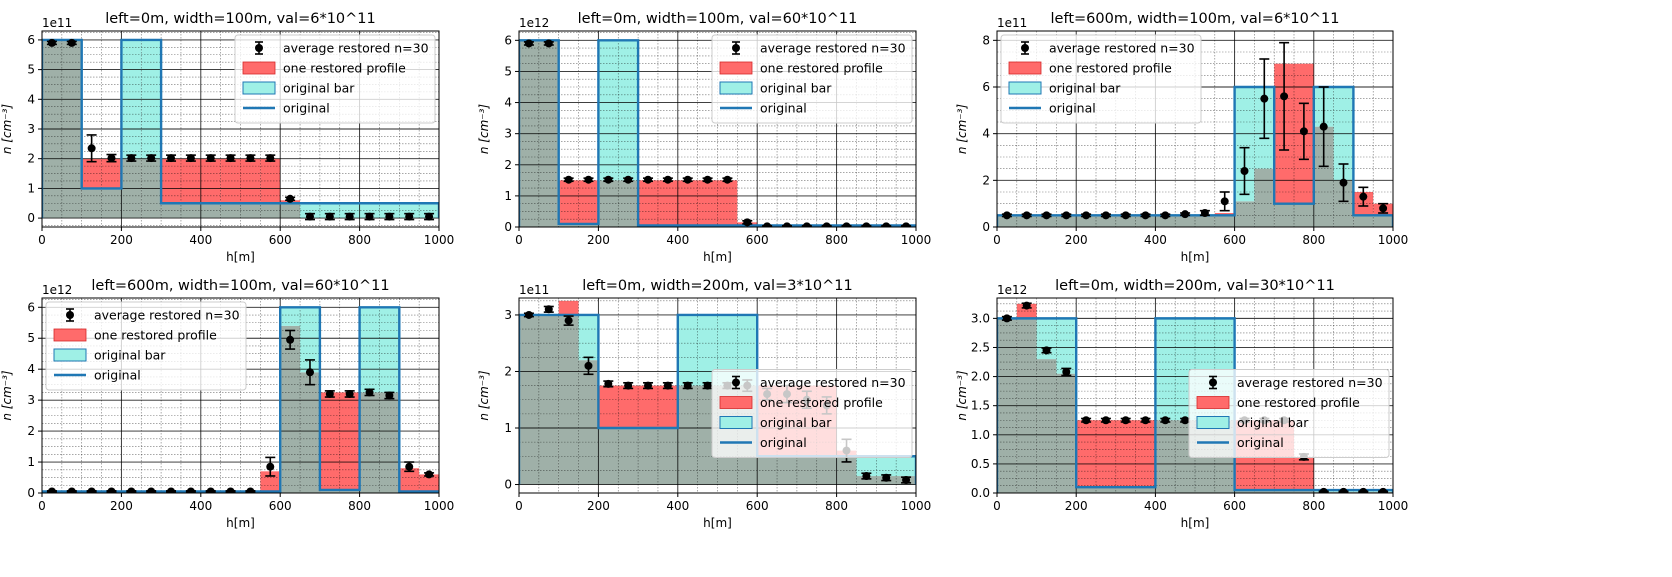 The height and width of the screenshot is (577, 1672). Describe the element at coordinates (1072, 108) in the screenshot. I see `legend-label: original` at that location.